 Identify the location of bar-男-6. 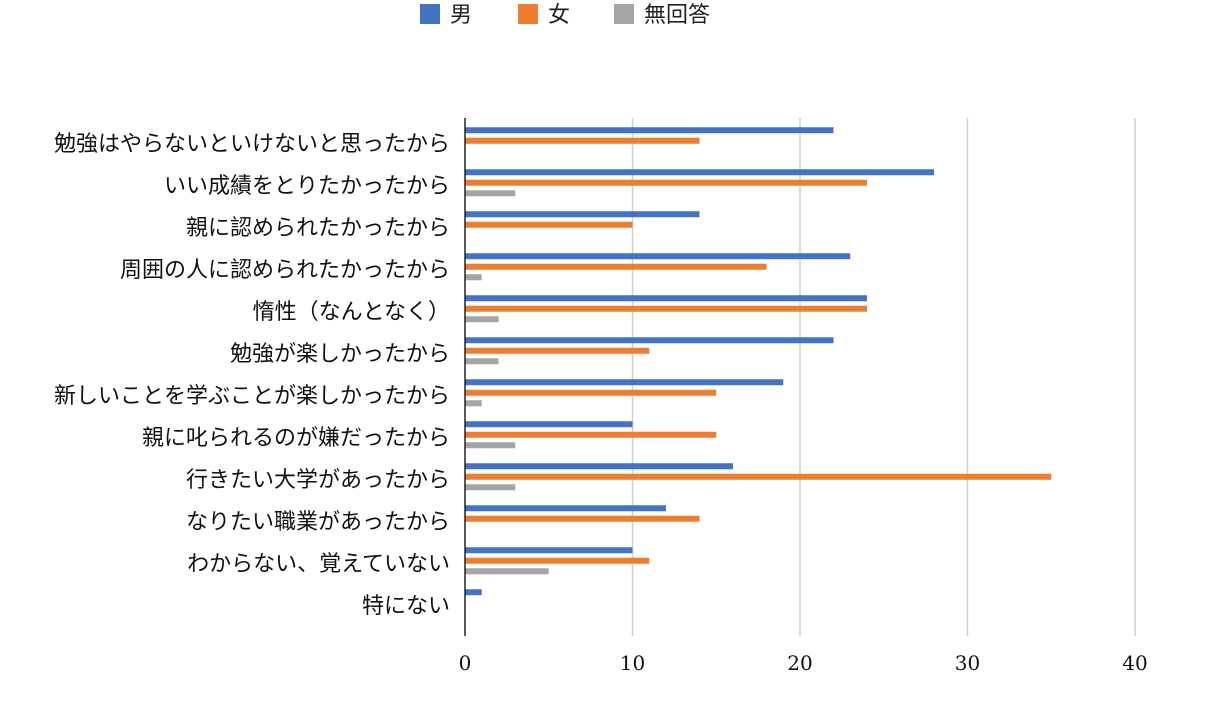
(624, 382).